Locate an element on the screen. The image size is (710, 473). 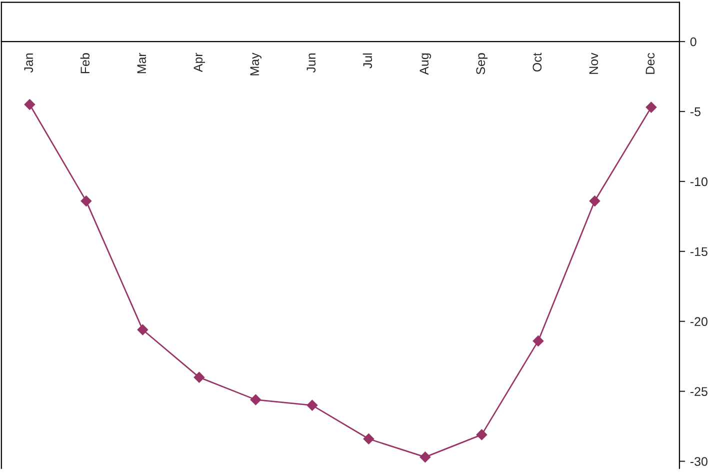
x-tick-label: Dec is located at coordinates (650, 63).